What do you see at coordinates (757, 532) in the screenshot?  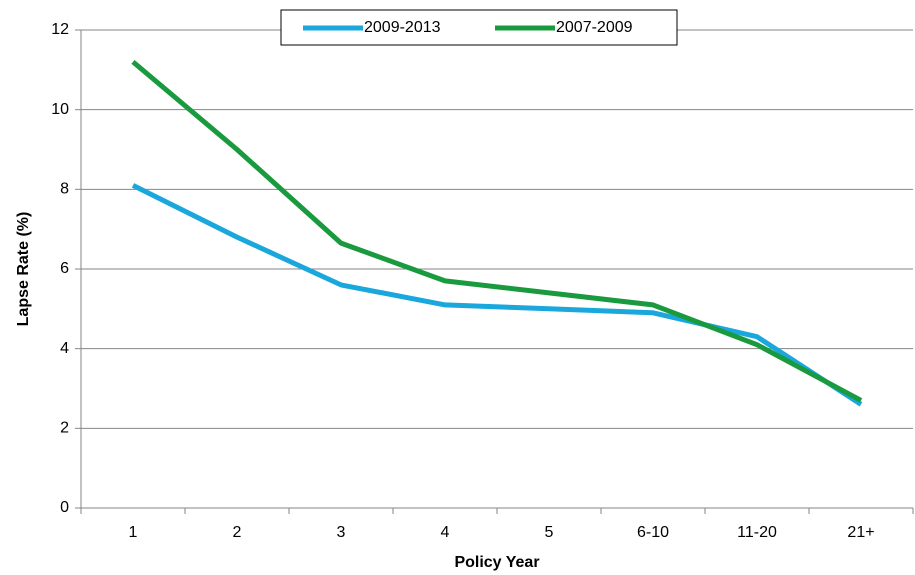 I see `x-tick-label: 11-20` at bounding box center [757, 532].